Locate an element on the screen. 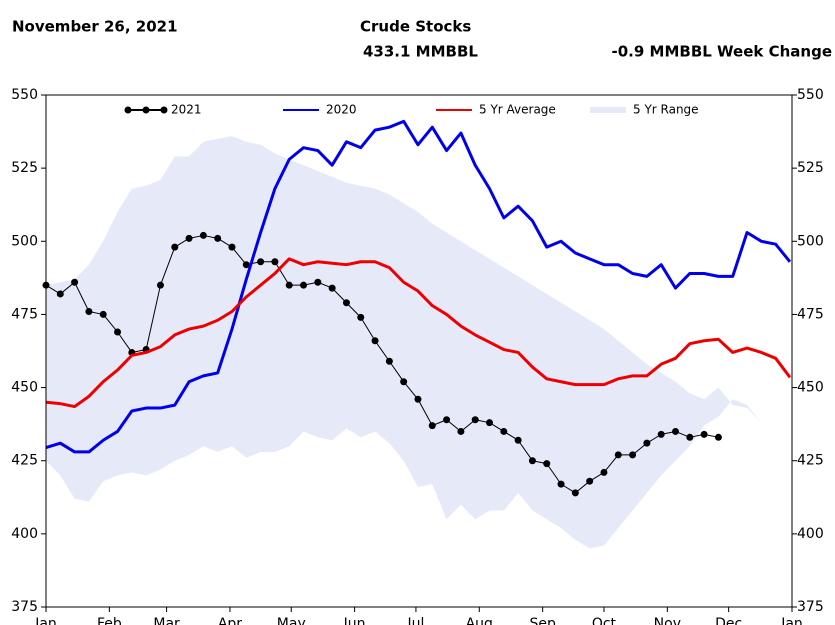  y-tick-label: 475 is located at coordinates (24, 314).